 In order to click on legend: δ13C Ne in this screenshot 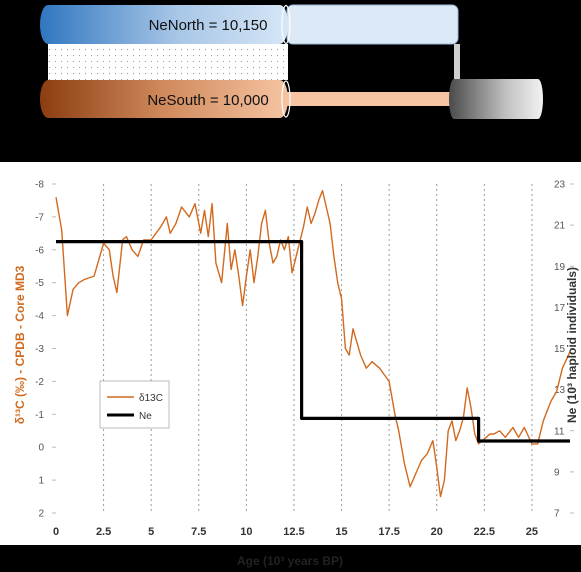, I will do `click(134, 404)`.